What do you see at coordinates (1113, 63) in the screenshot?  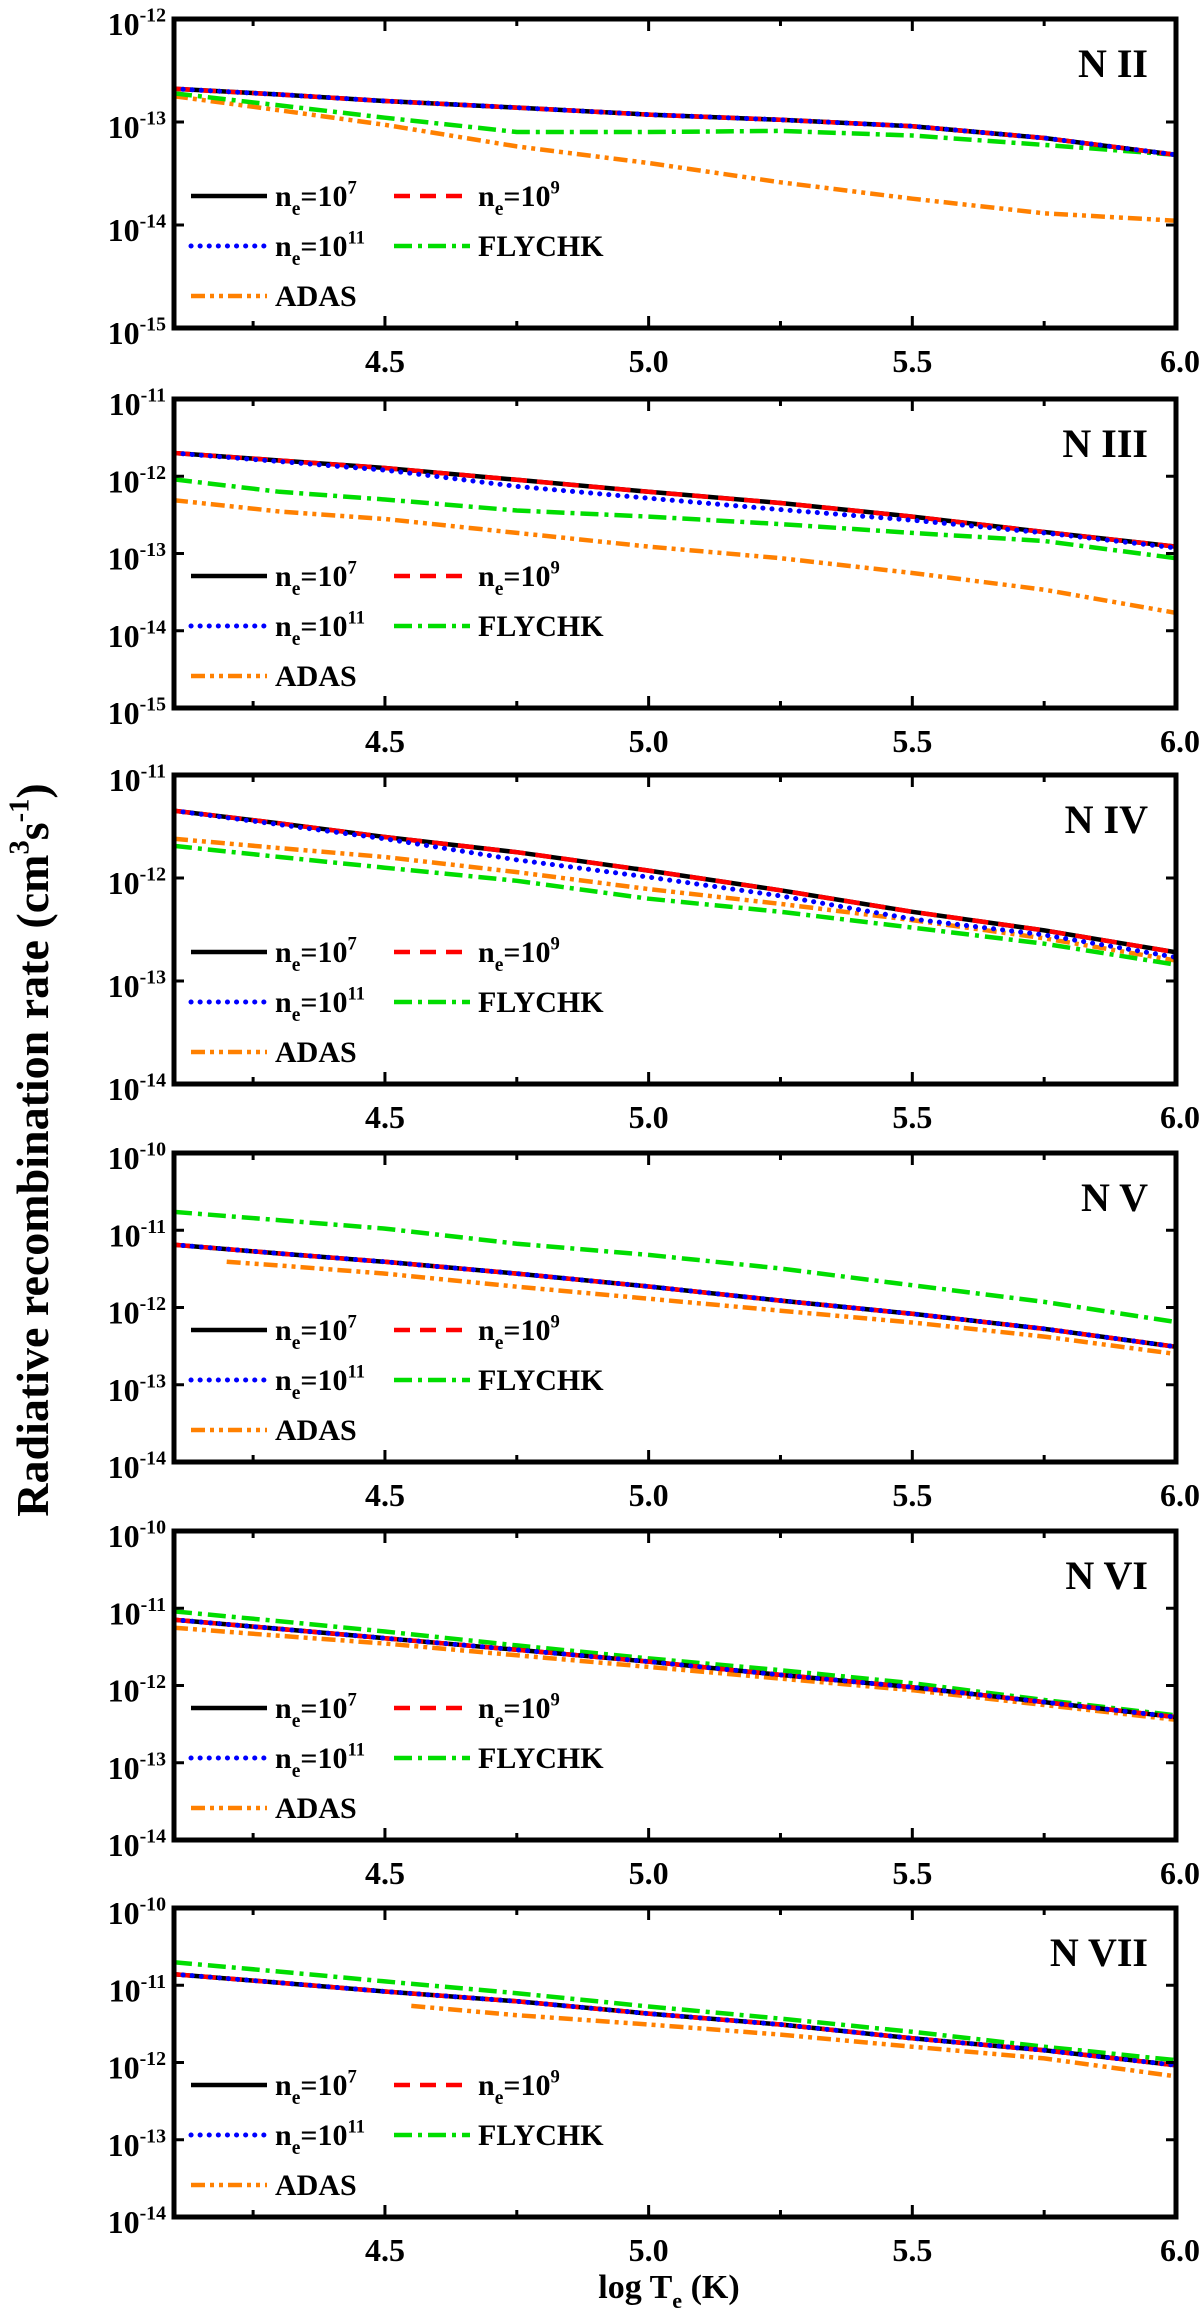 I see `panel-title: N II` at bounding box center [1113, 63].